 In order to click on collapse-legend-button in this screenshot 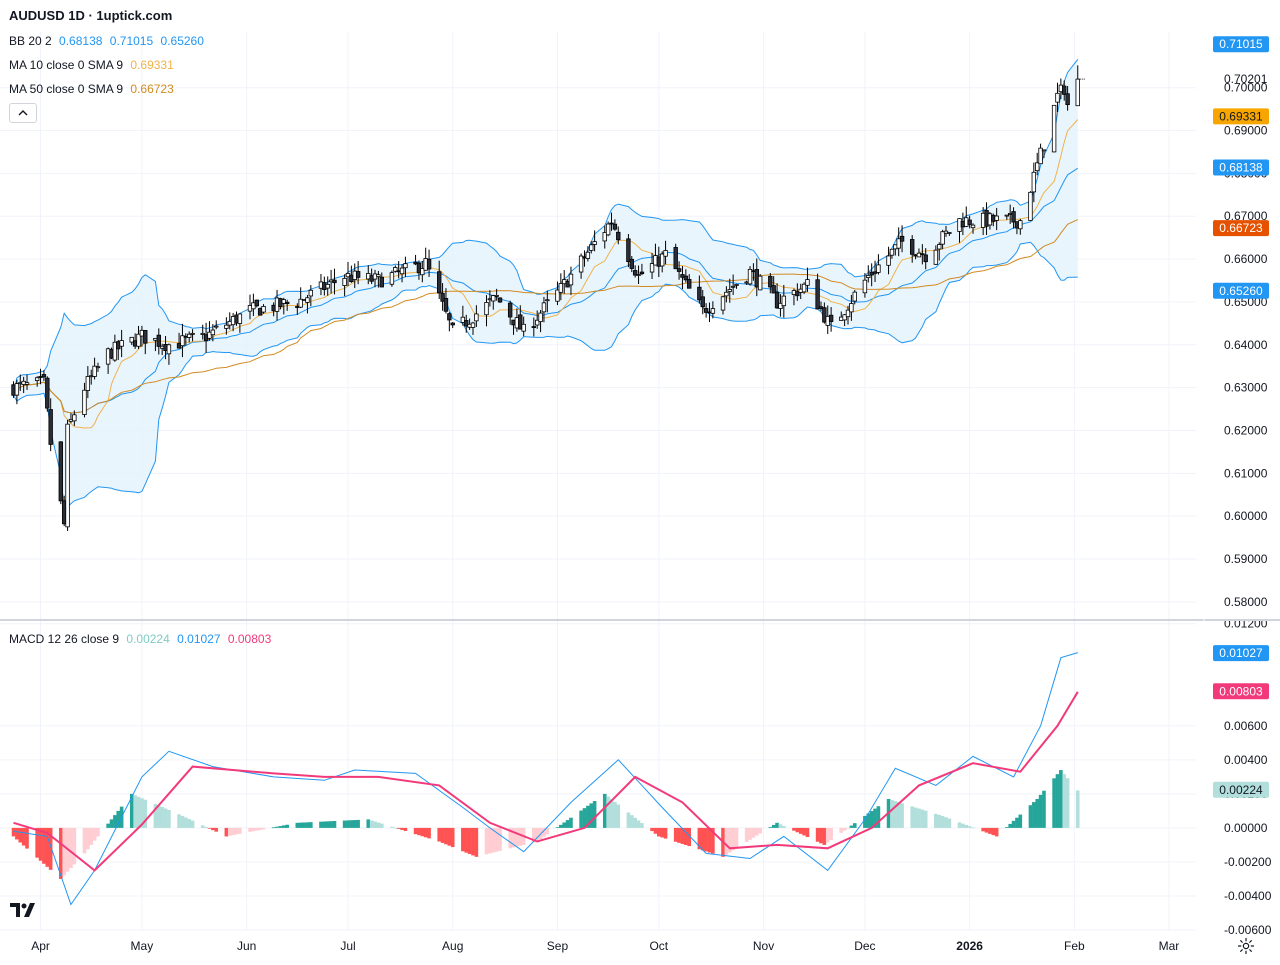, I will do `click(23, 113)`.